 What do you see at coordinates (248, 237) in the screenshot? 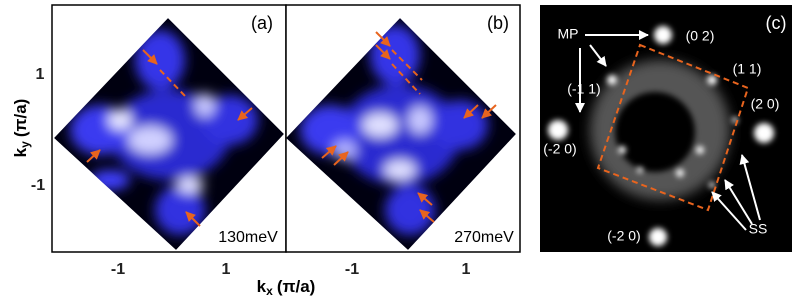
I see `energy-label: 130meV` at bounding box center [248, 237].